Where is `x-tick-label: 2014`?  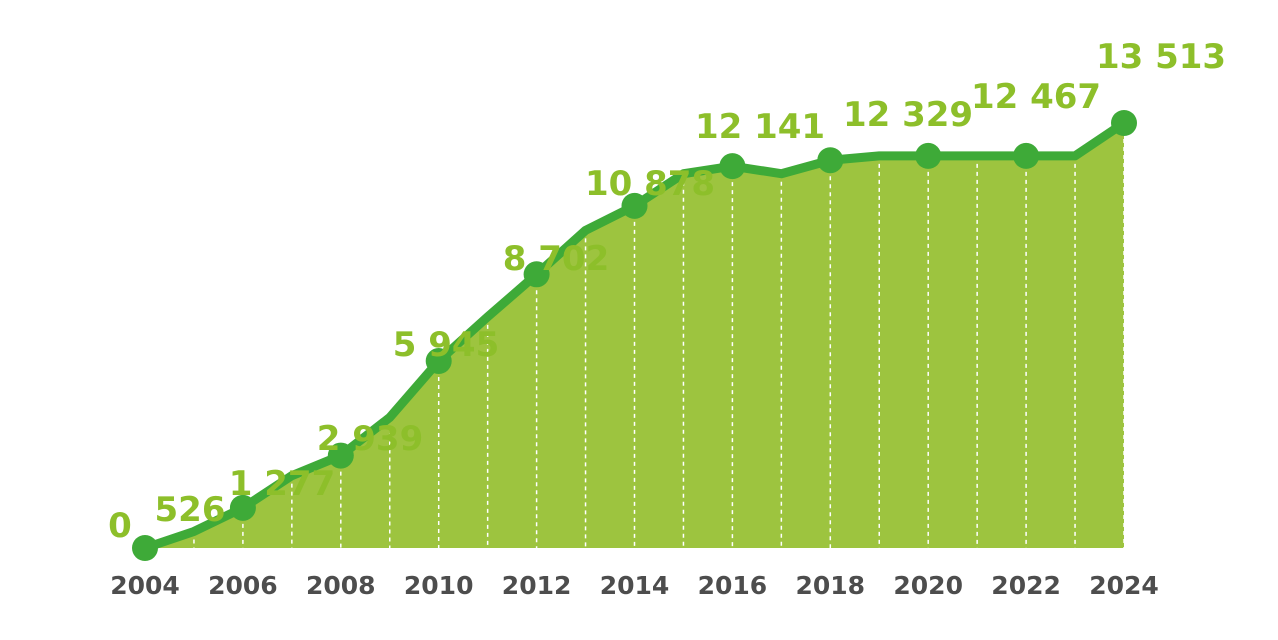 x-tick-label: 2014 is located at coordinates (635, 585).